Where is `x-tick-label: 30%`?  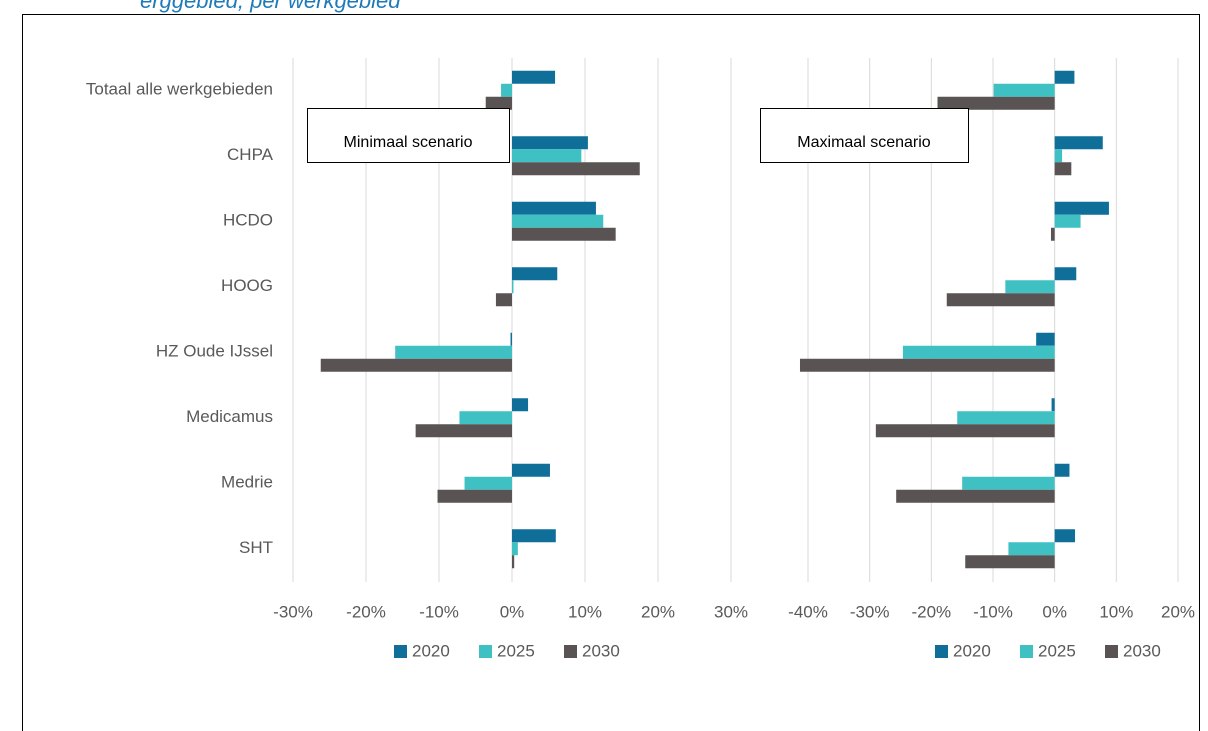
x-tick-label: 30% is located at coordinates (731, 611).